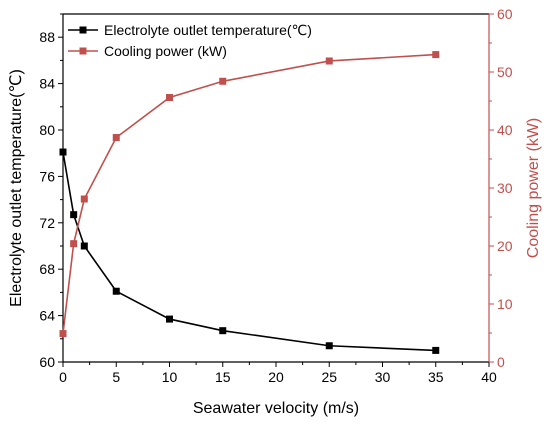  Describe the element at coordinates (16, 188) in the screenshot. I see `left-y-axis-title: Electrolyte outlet temperature(℃)` at that location.